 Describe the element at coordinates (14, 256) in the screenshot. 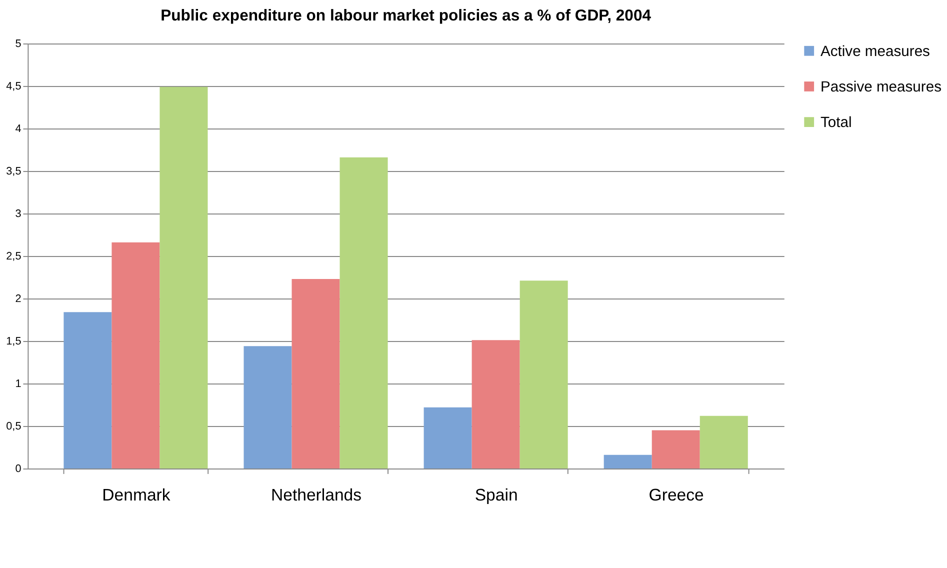

I see `y-tick-label: 2,5` at that location.